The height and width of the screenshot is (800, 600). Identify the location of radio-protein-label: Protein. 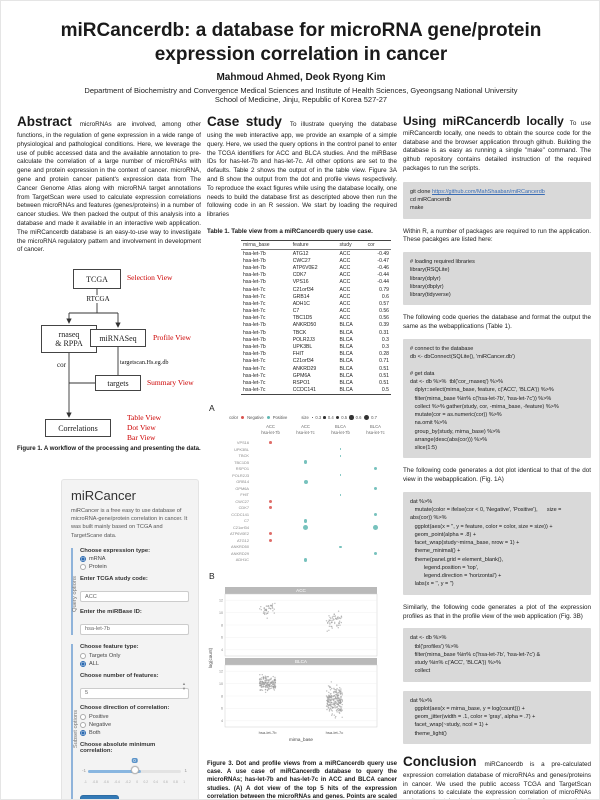
(98, 567).